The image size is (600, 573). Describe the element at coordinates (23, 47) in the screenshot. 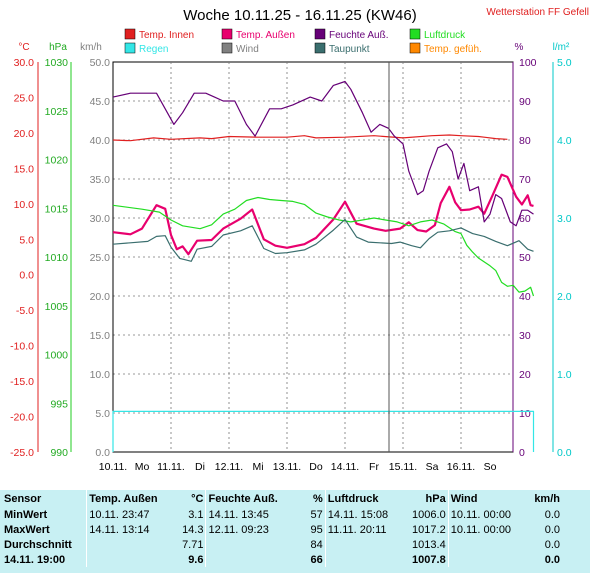

I see `celsius-unit: °C` at that location.